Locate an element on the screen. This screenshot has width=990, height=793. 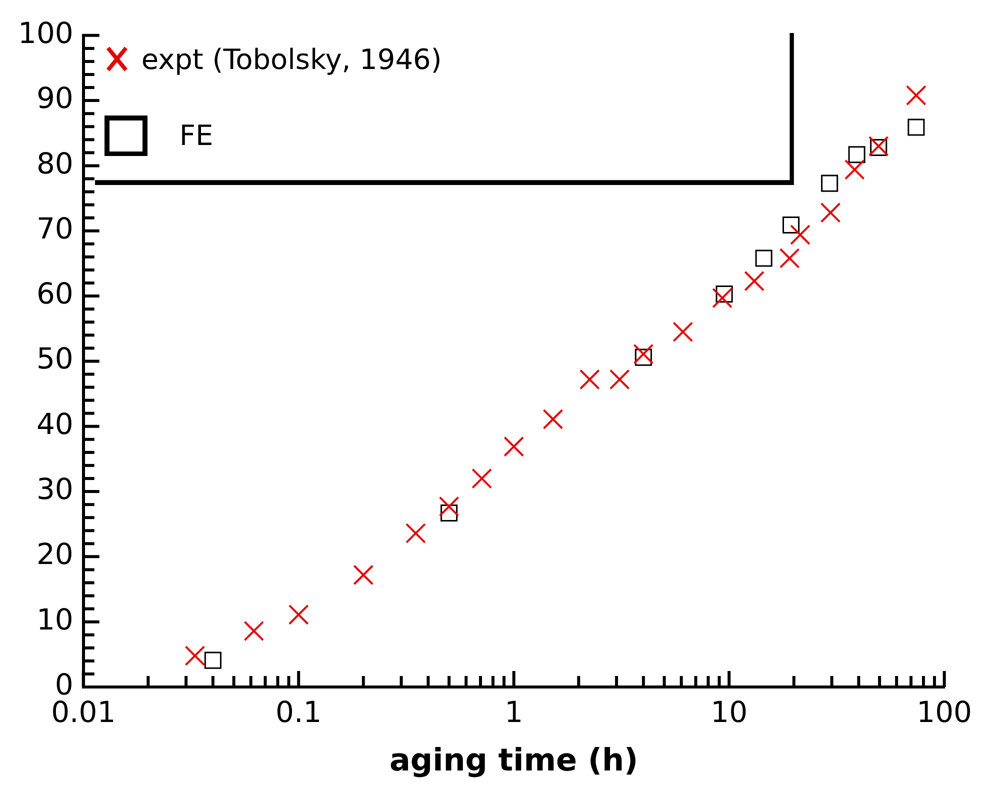
x-tick-label: 0.1 is located at coordinates (299, 711).